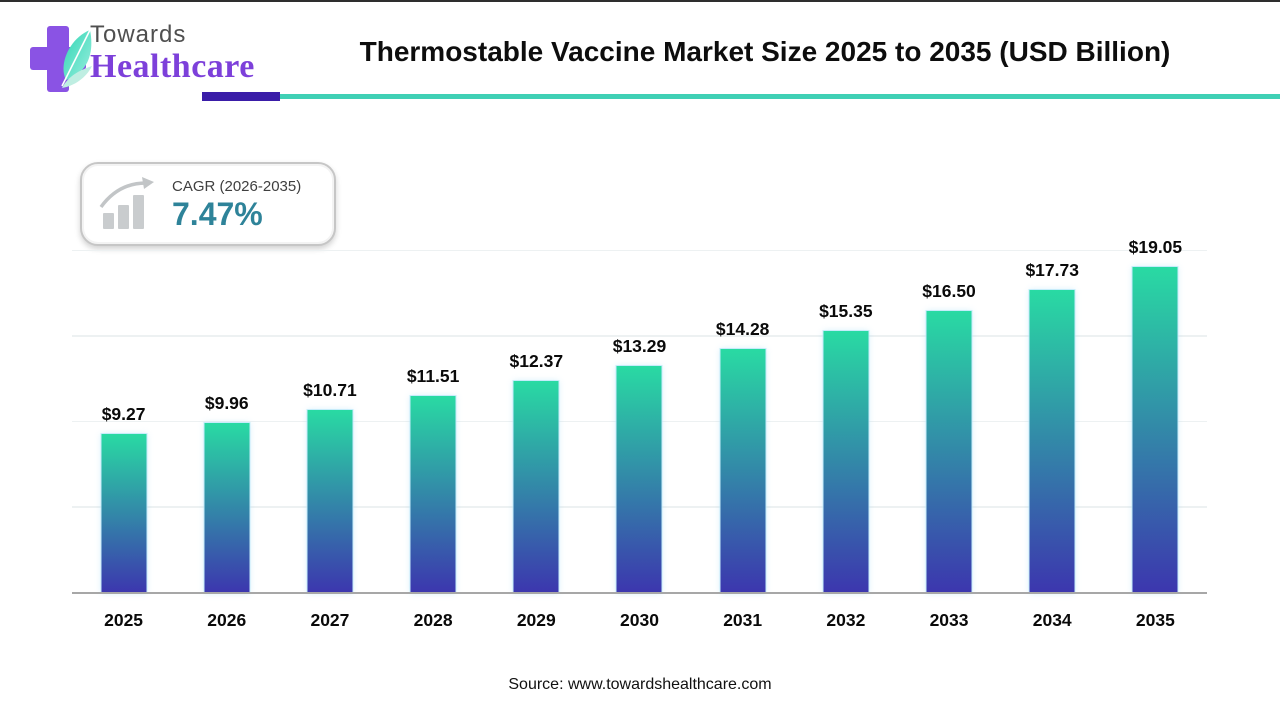 The width and height of the screenshot is (1280, 720). Describe the element at coordinates (640, 684) in the screenshot. I see `source-text: Source: www.towardshealthcare.com` at that location.